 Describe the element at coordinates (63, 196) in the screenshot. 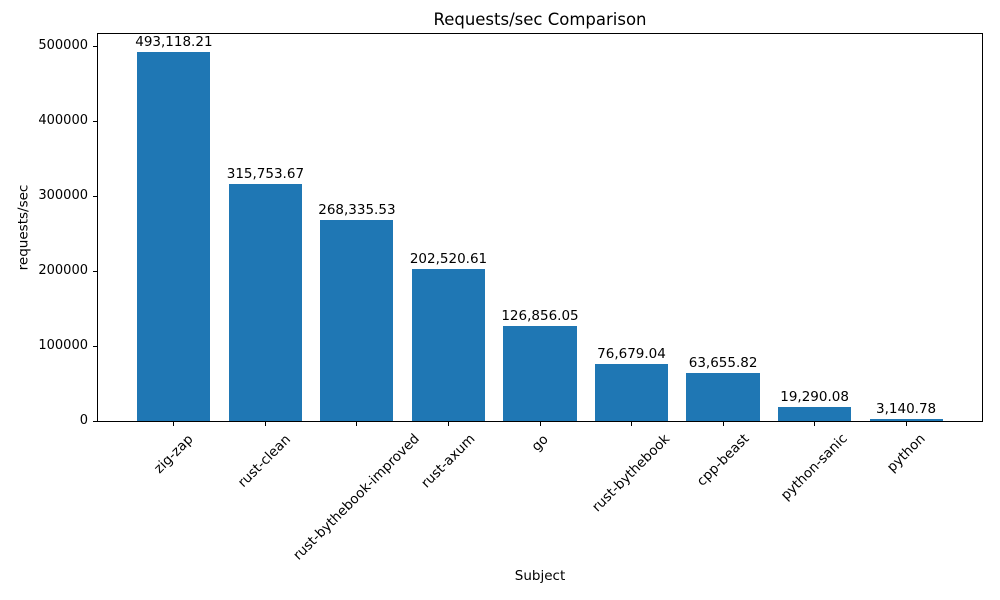

I see `y-tick-label: 300000` at that location.